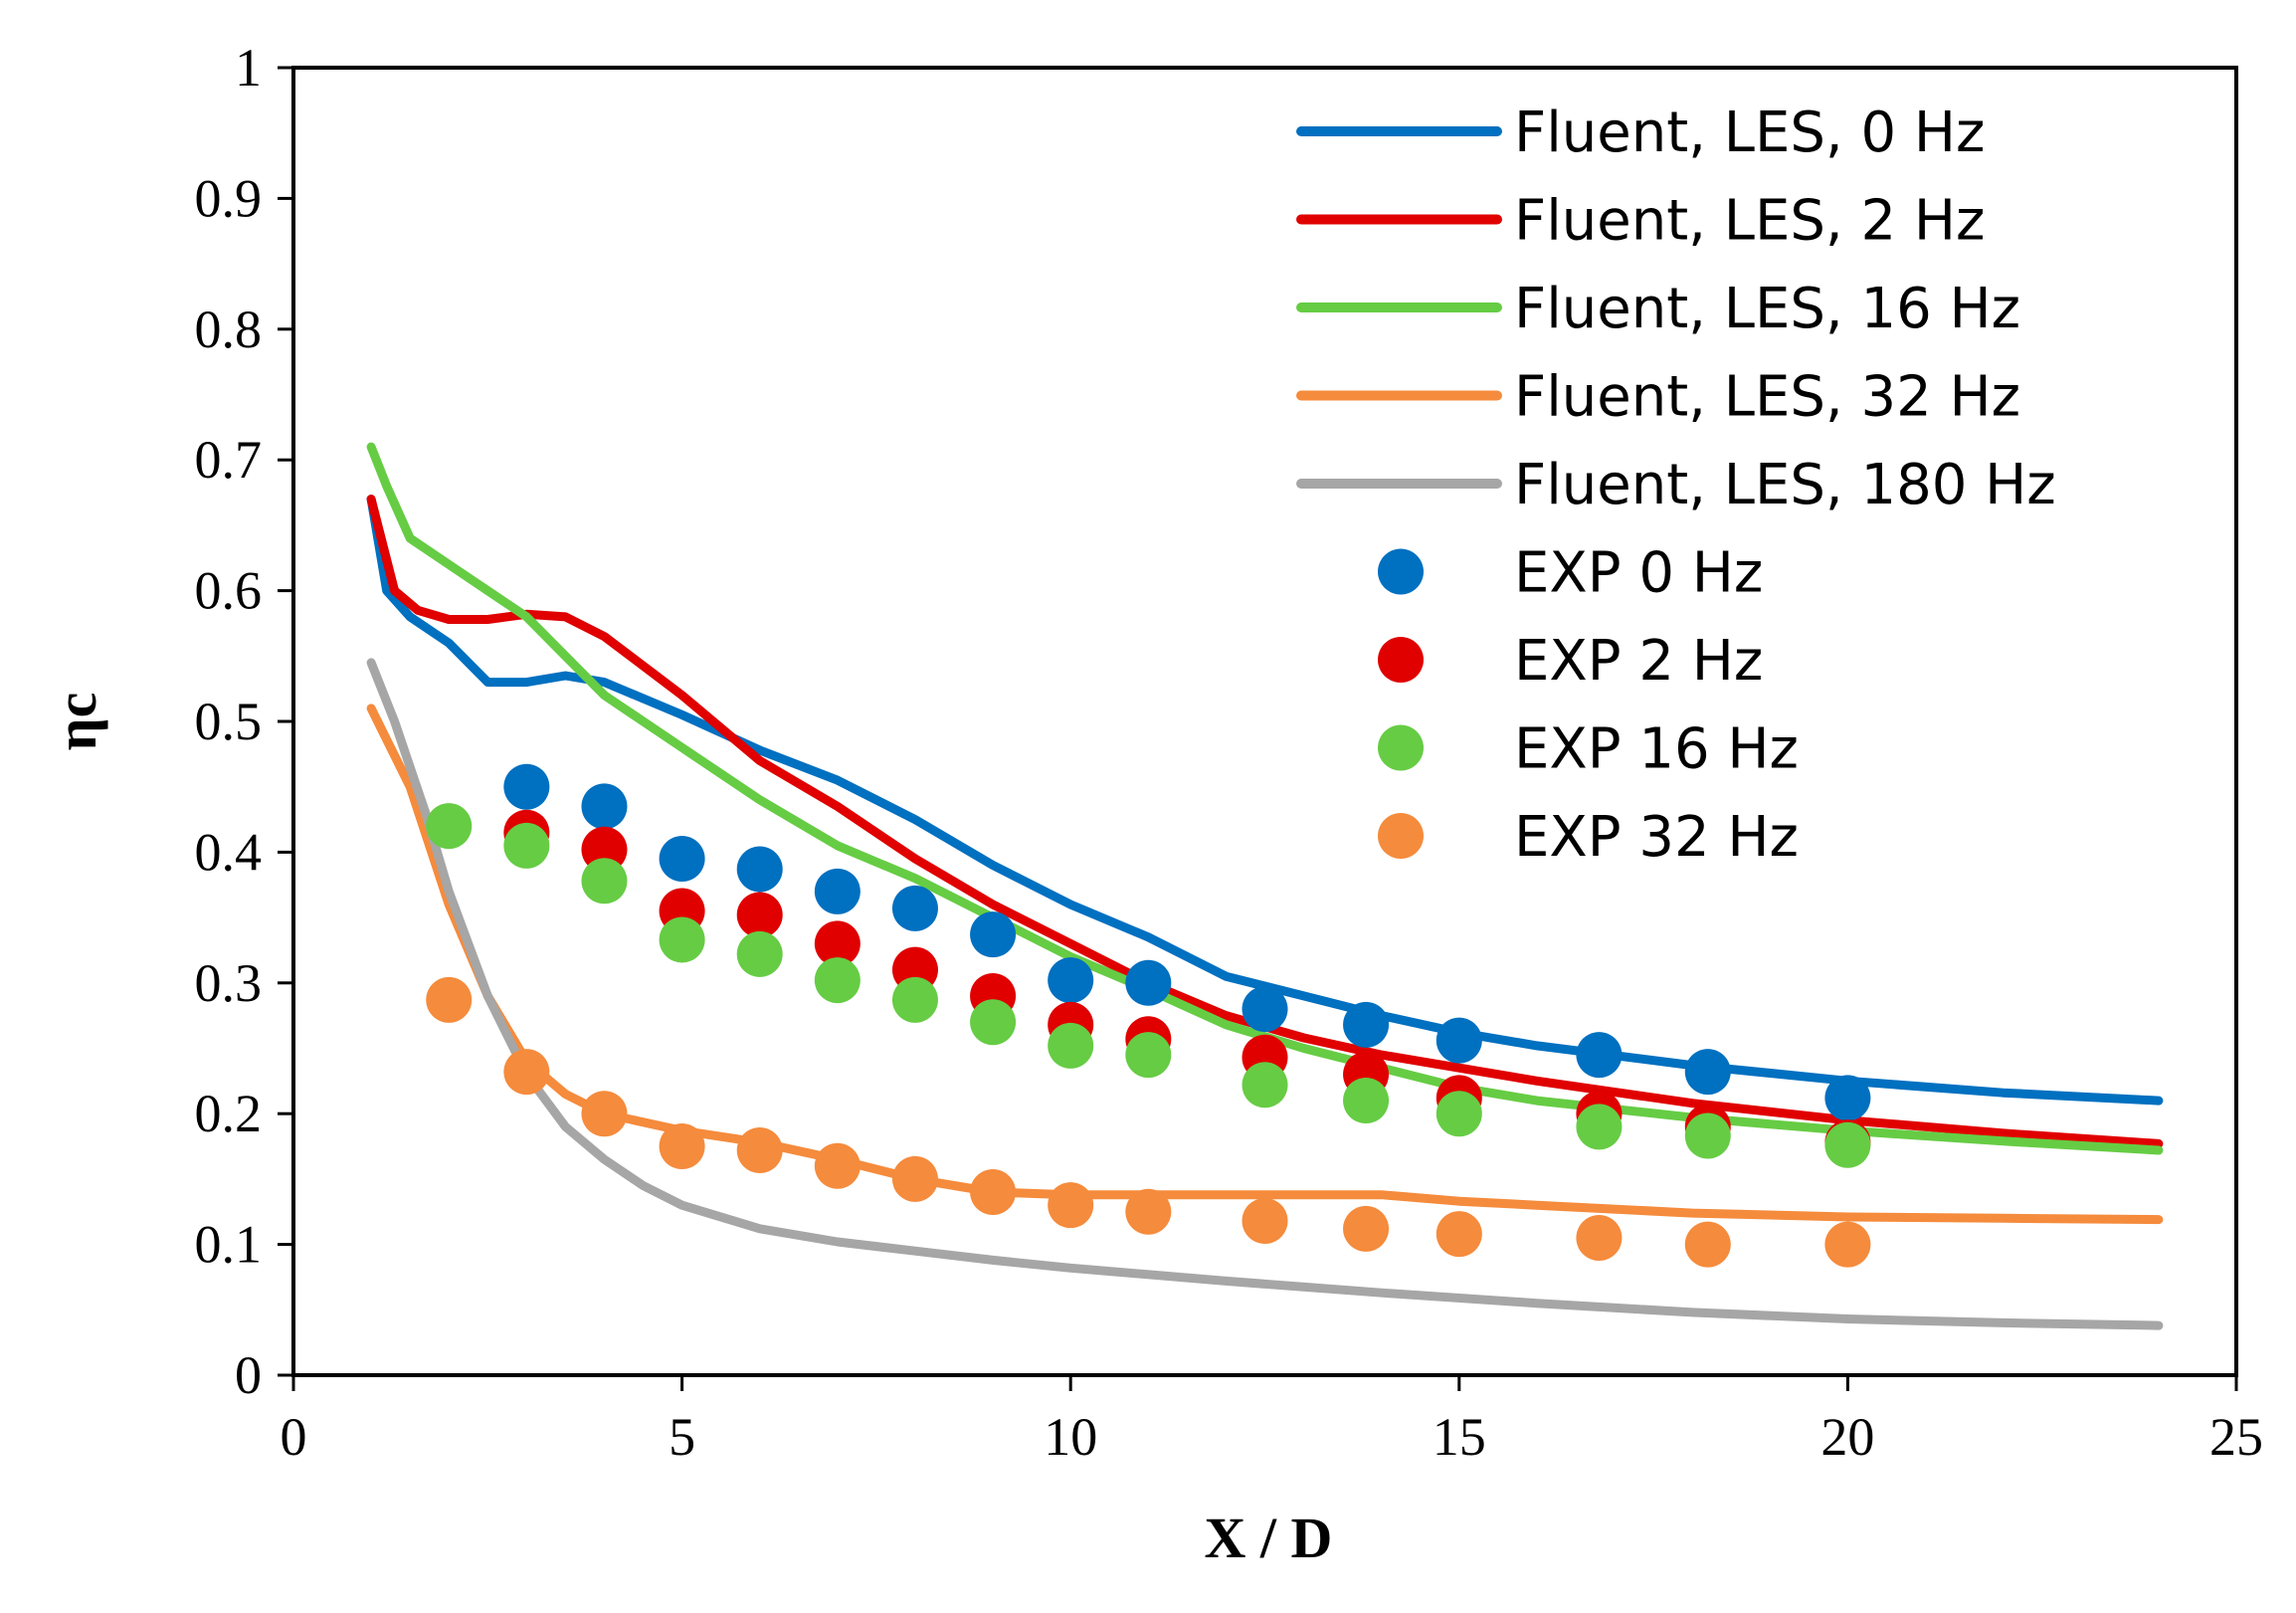  What do you see at coordinates (229, 1113) in the screenshot?
I see `y-tick-label: 0.2` at bounding box center [229, 1113].